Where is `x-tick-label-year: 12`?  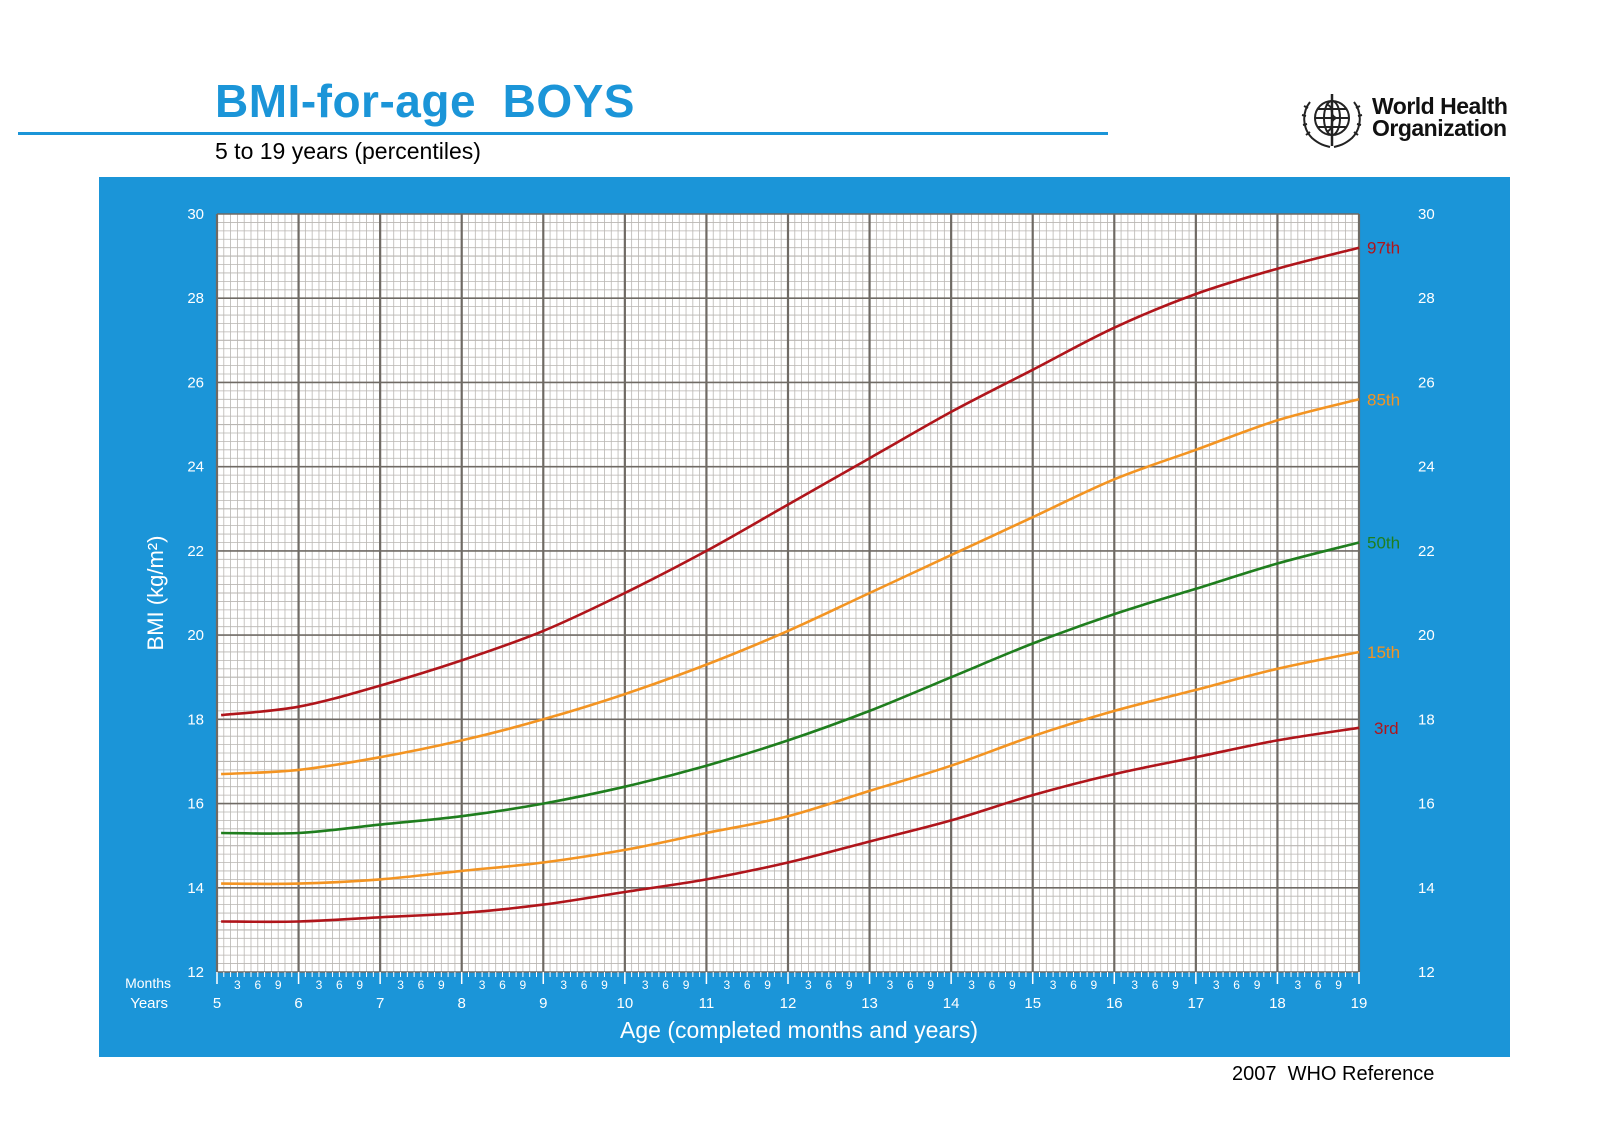
x-tick-label-year: 12 is located at coordinates (788, 1003).